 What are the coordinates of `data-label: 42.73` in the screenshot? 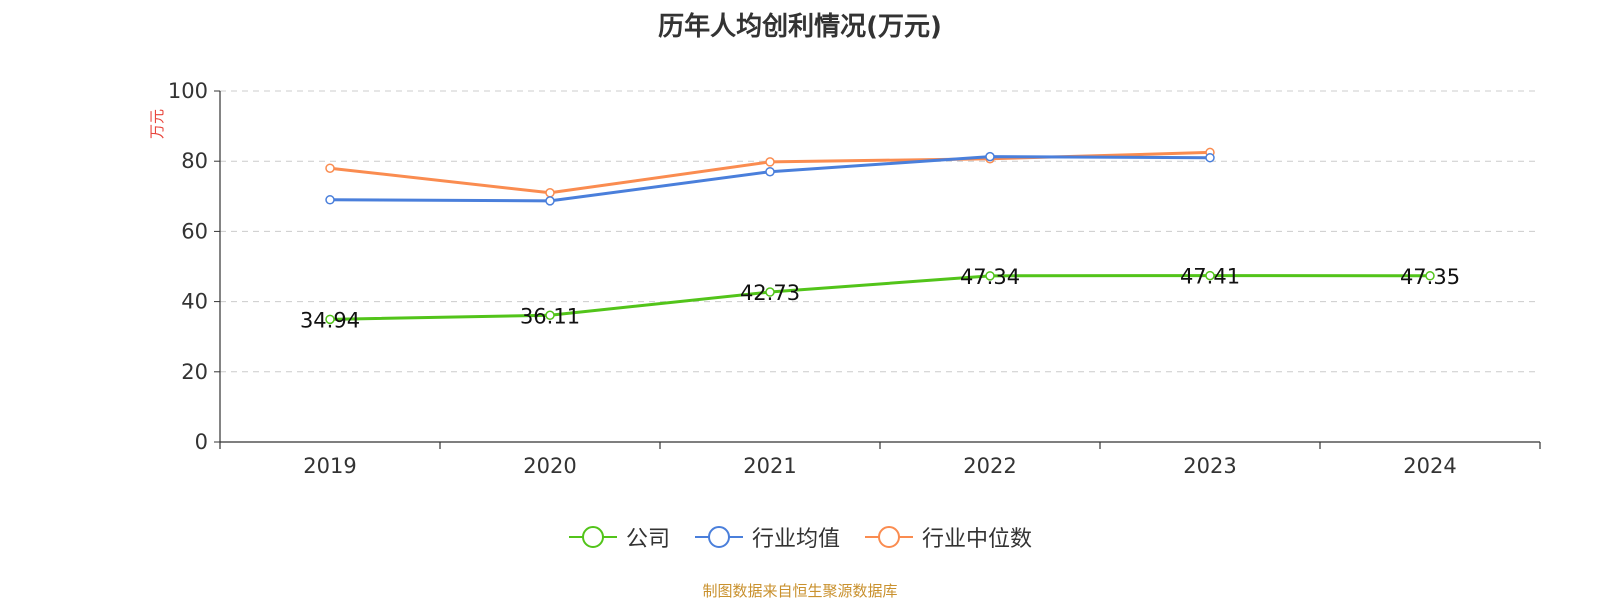 It's located at (770, 293).